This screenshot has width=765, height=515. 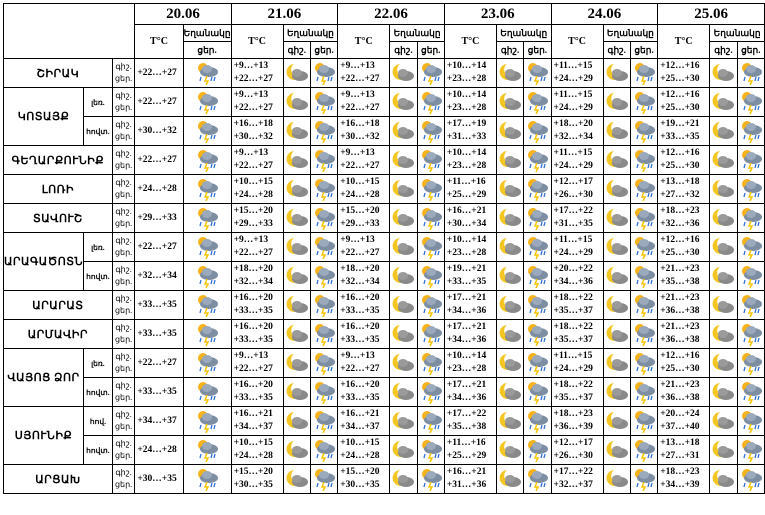 I want to click on day-temp: +36…+38, so click(x=680, y=340).